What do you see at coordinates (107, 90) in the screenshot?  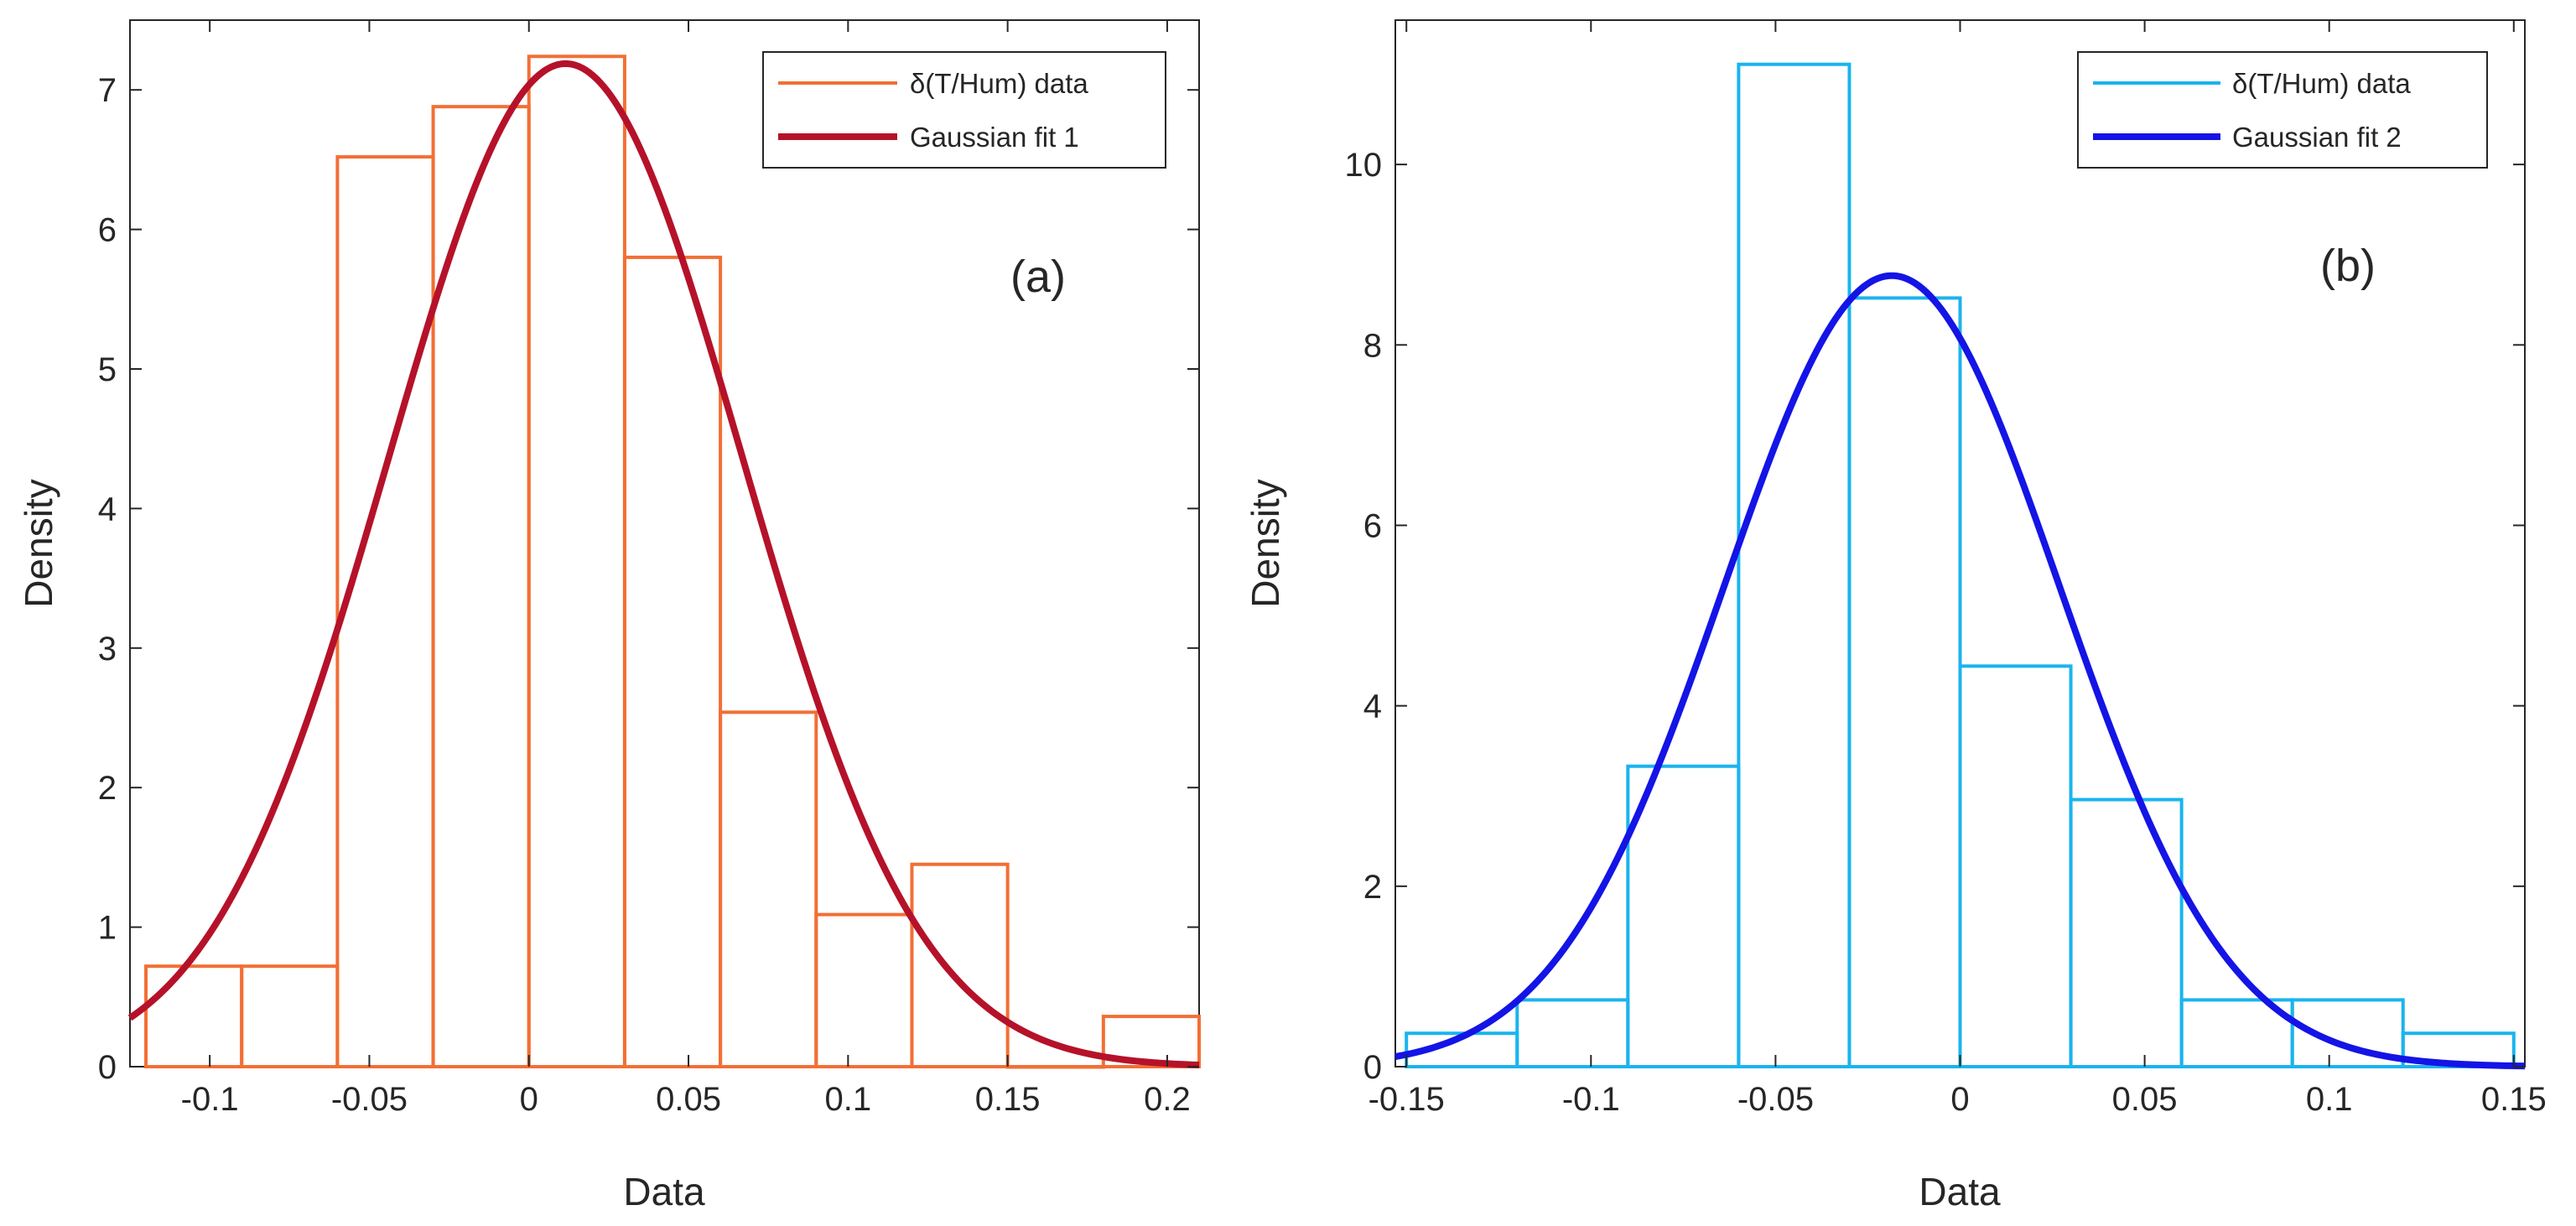 I see `y-tick-label: 7` at bounding box center [107, 90].